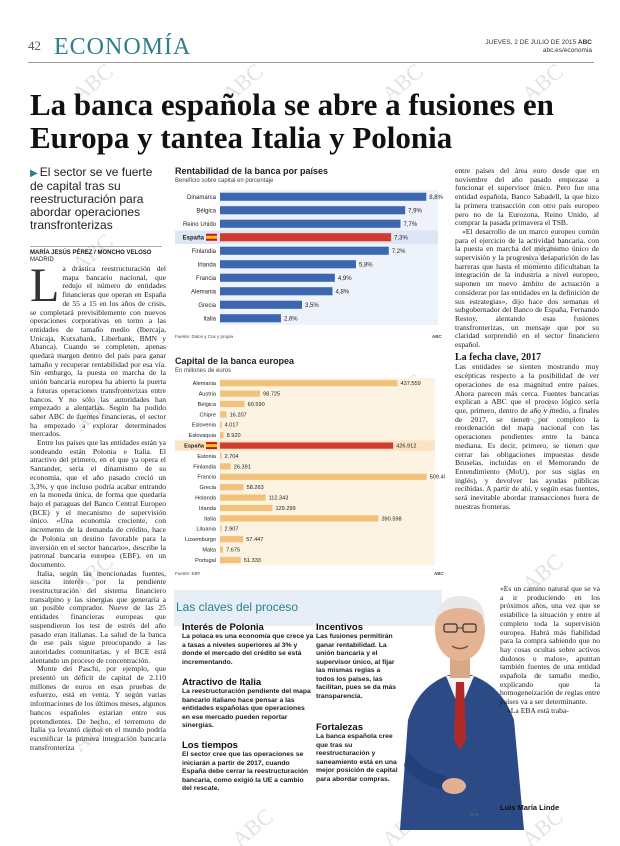  What do you see at coordinates (222, 682) in the screenshot?
I see `clave-heading: Atractivo de Italia` at bounding box center [222, 682].